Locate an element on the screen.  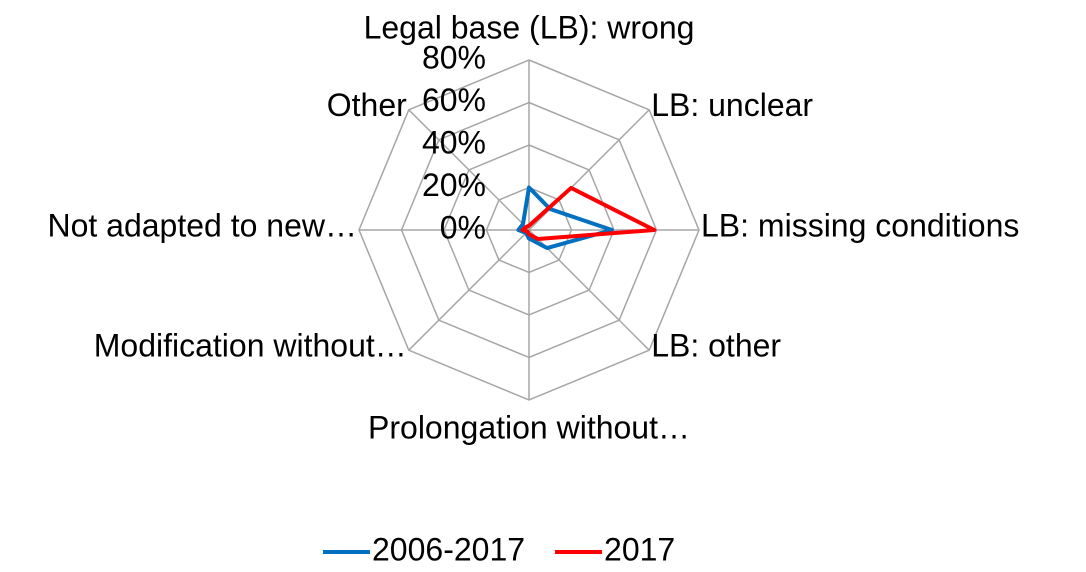
tick-label: 20% is located at coordinates (454, 185).